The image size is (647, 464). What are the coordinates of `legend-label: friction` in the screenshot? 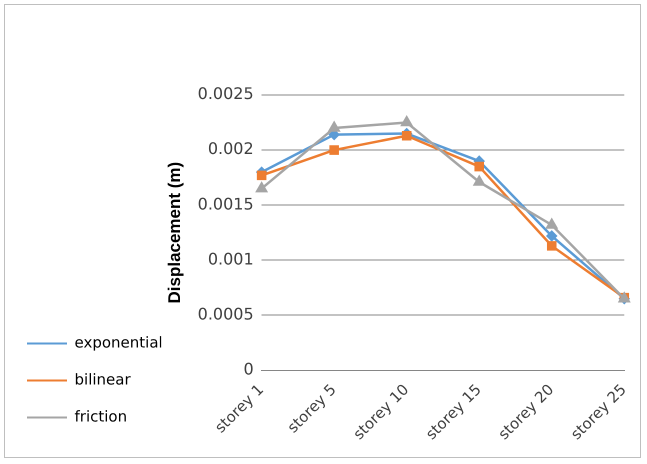 It's located at (101, 416).